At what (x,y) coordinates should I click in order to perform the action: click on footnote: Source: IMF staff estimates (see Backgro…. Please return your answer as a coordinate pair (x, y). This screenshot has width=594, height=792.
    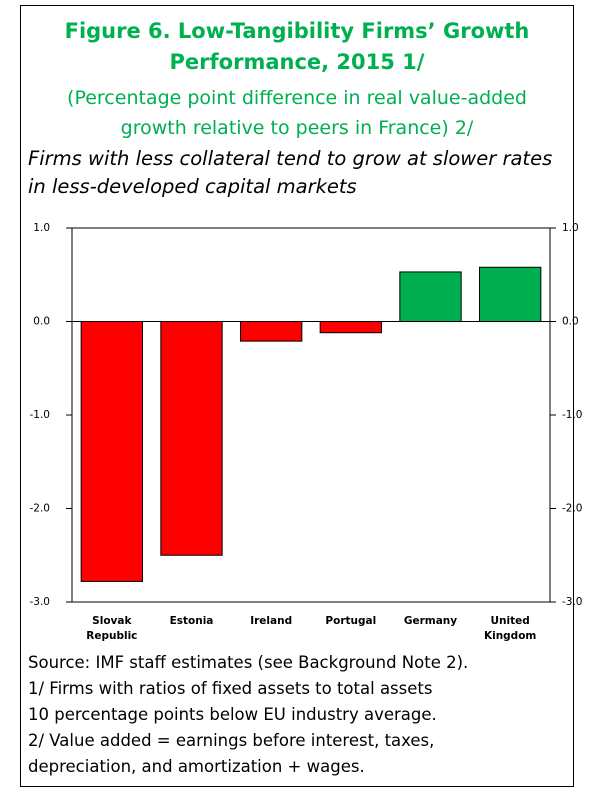
    Looking at the image, I should click on (248, 662).